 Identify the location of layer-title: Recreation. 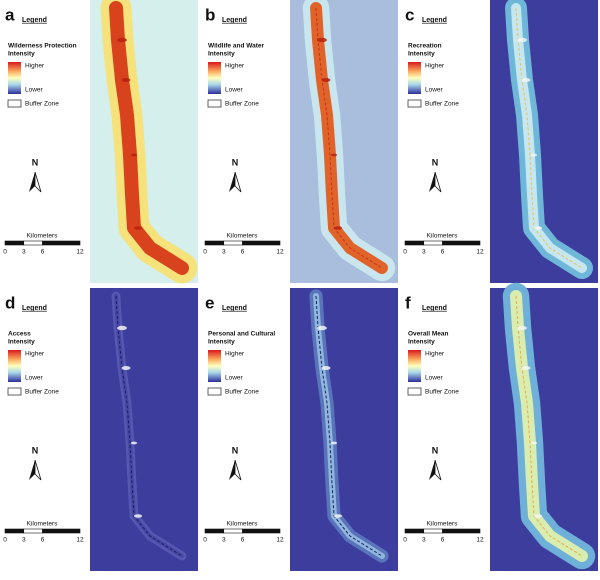
(425, 46).